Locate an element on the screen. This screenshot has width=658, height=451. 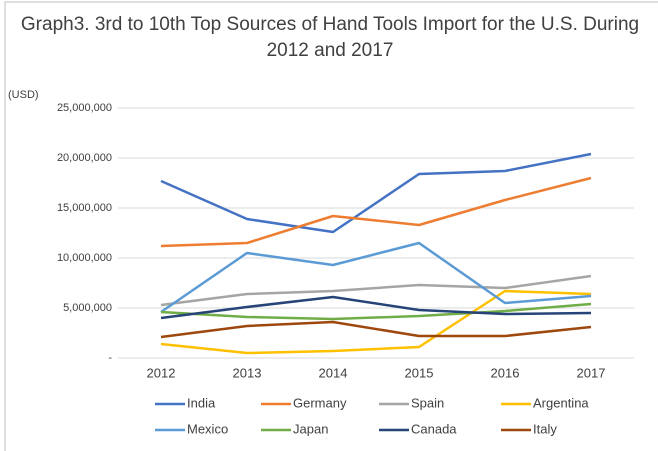
x-tick-label: 2013 is located at coordinates (247, 372).